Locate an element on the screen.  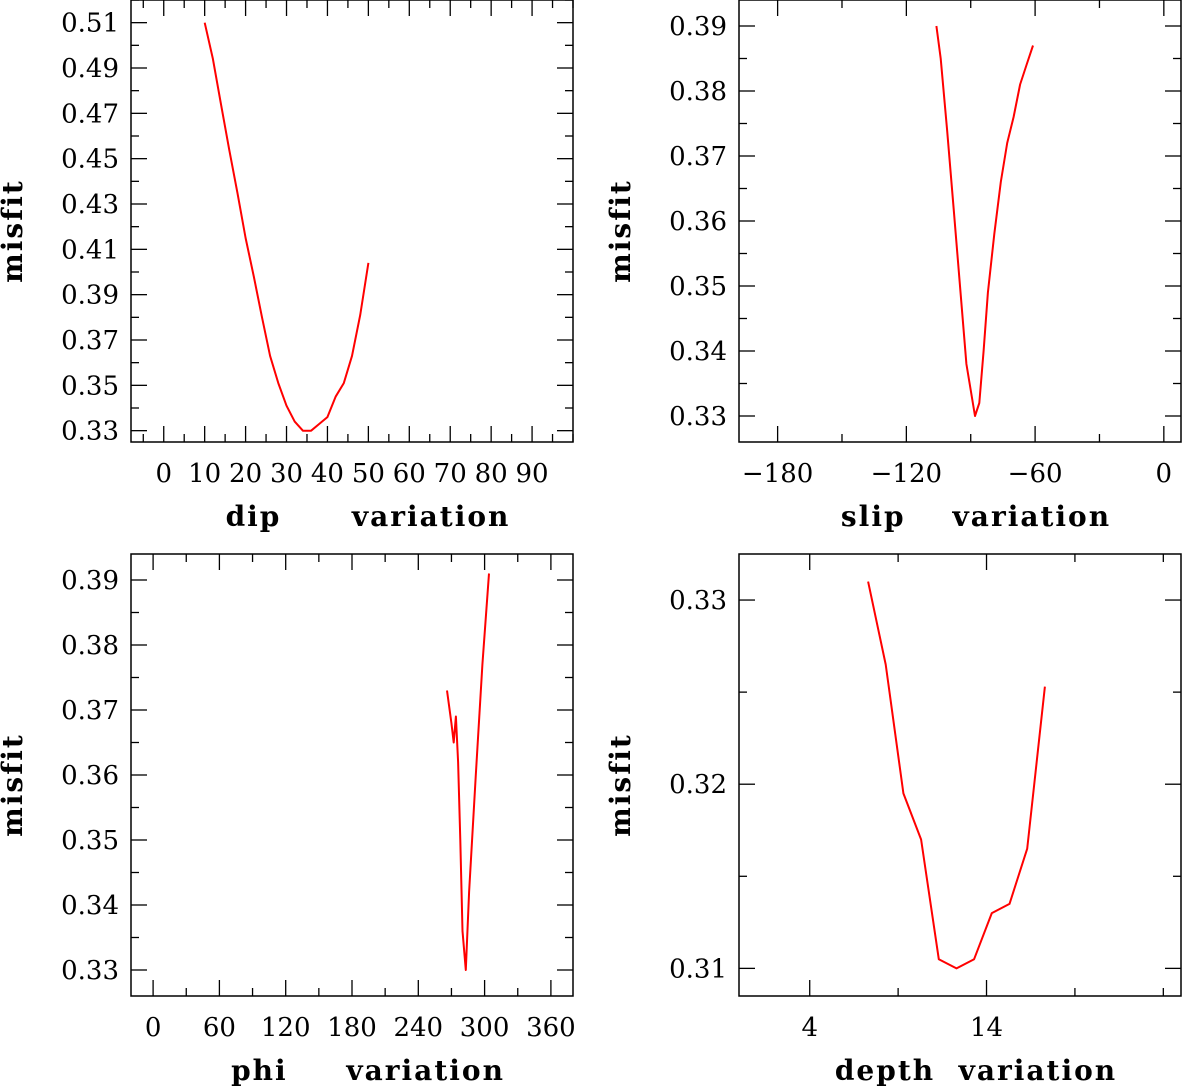
dip-xtick-label: 90 is located at coordinates (532, 474).